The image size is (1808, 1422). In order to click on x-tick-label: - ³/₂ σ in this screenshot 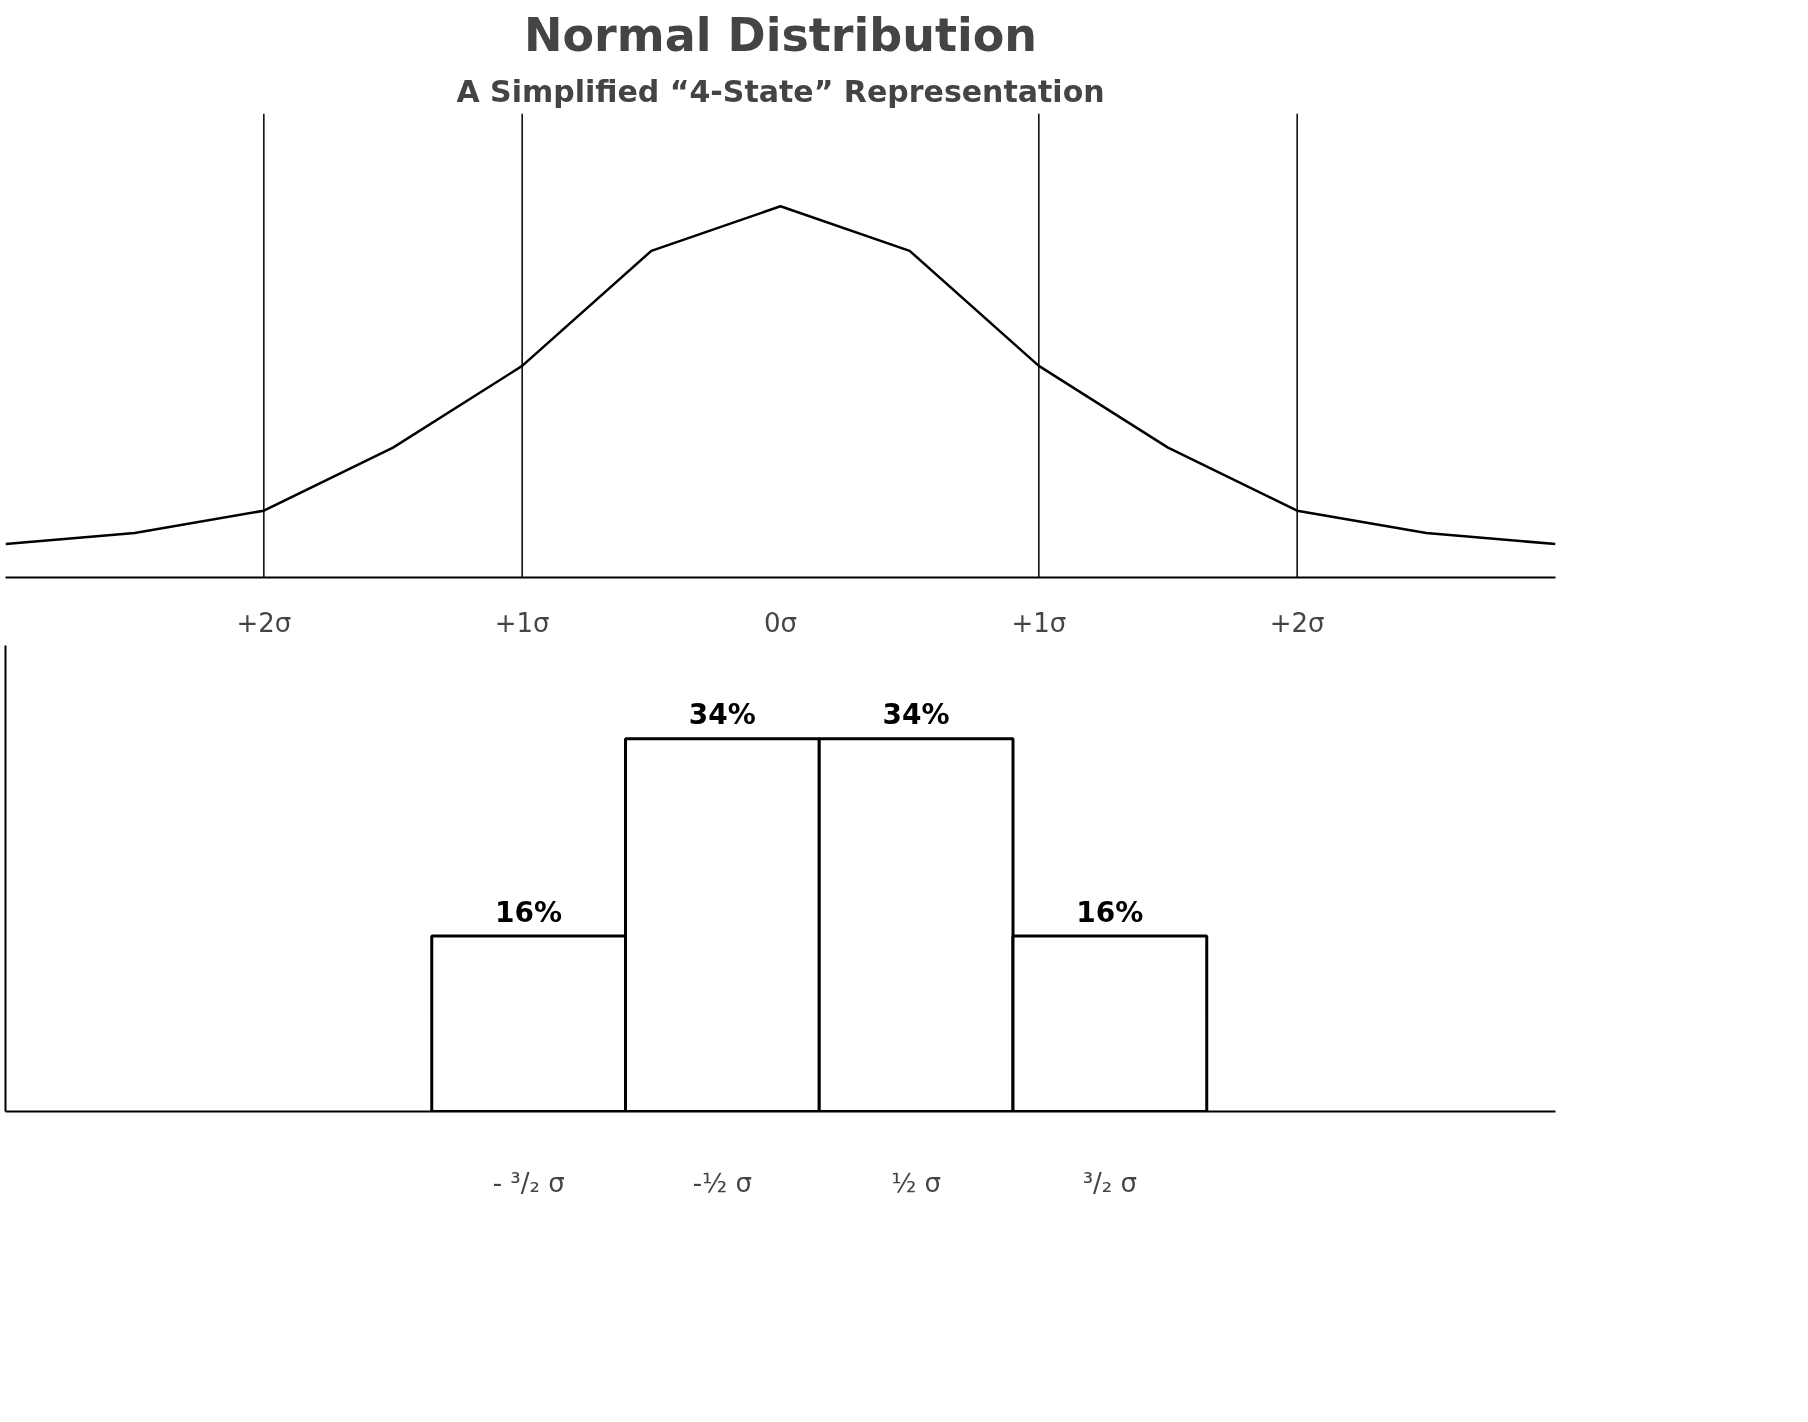, I will do `click(528, 1182)`.